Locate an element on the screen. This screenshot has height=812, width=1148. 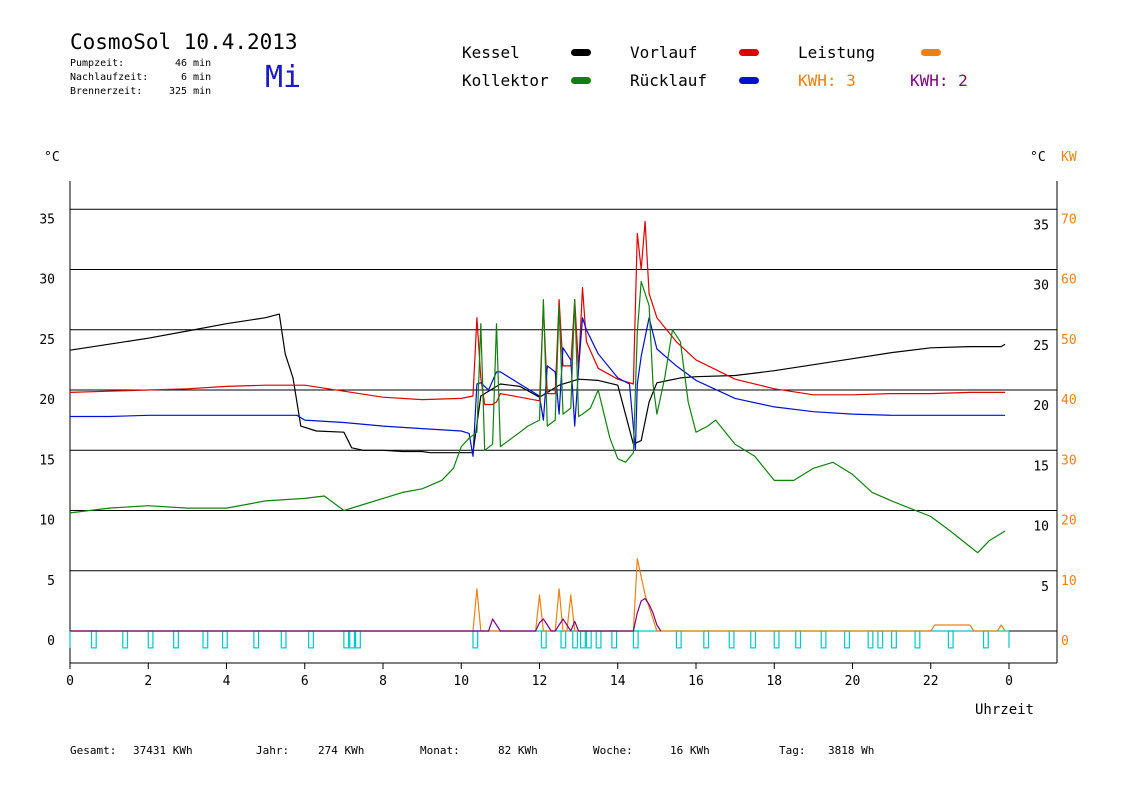
legend-swatch-leistung is located at coordinates (931, 52).